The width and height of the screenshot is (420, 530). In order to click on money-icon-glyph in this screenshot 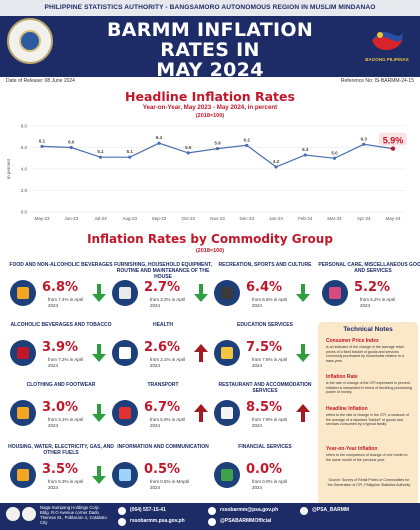, I will do `click(227, 475)`.